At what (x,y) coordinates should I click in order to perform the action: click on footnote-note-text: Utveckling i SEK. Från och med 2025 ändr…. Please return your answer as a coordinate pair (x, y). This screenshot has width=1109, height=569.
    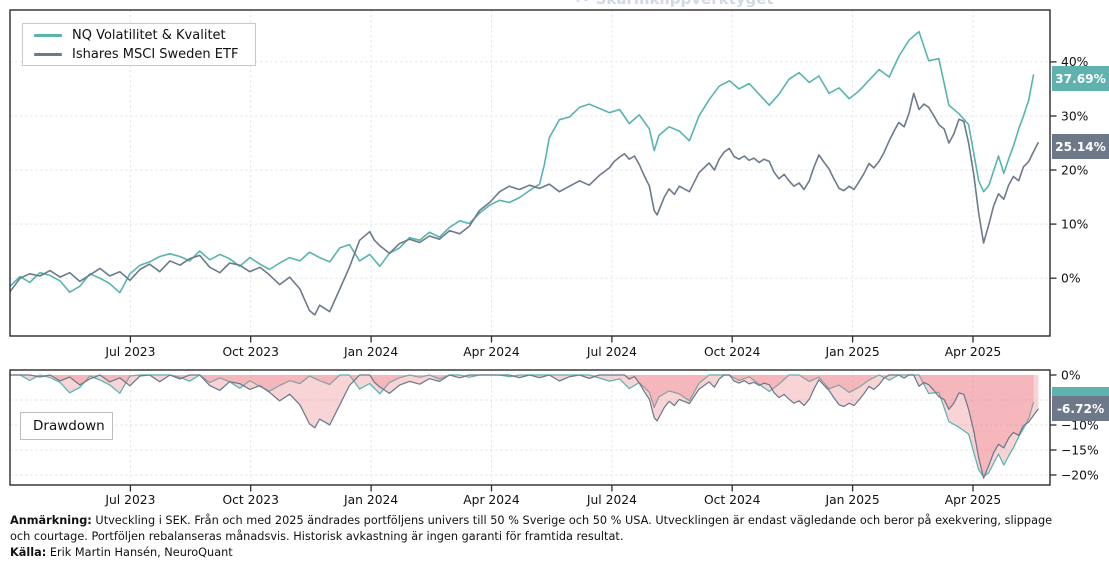
    Looking at the image, I should click on (531, 528).